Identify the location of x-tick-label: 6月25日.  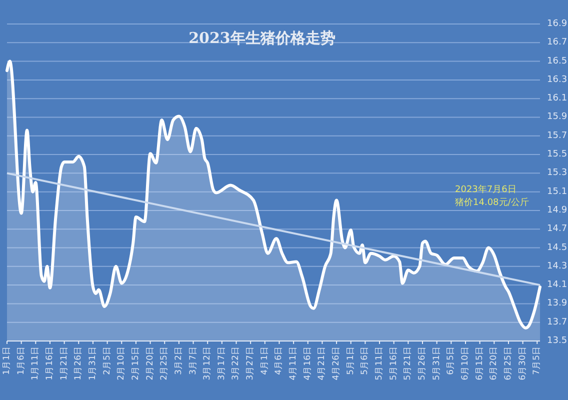
(508, 363).